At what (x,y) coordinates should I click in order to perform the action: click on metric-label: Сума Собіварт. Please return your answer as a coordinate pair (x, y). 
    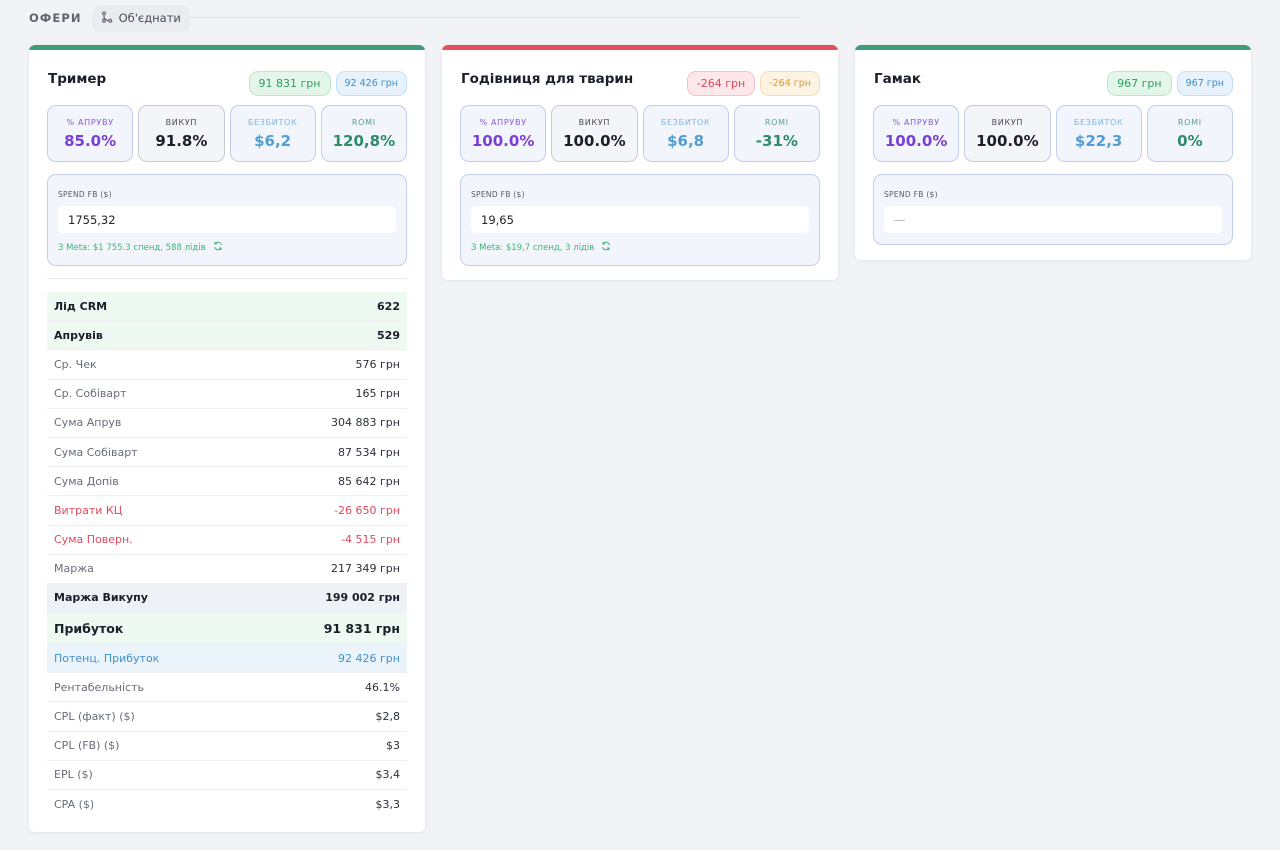
    Looking at the image, I should click on (96, 452).